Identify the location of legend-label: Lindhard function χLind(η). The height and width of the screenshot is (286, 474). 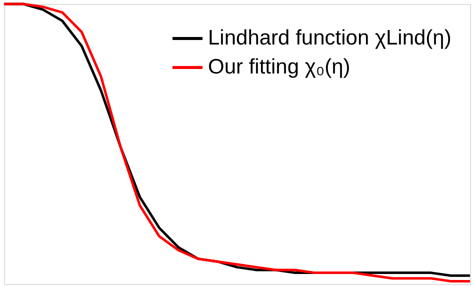
(330, 38).